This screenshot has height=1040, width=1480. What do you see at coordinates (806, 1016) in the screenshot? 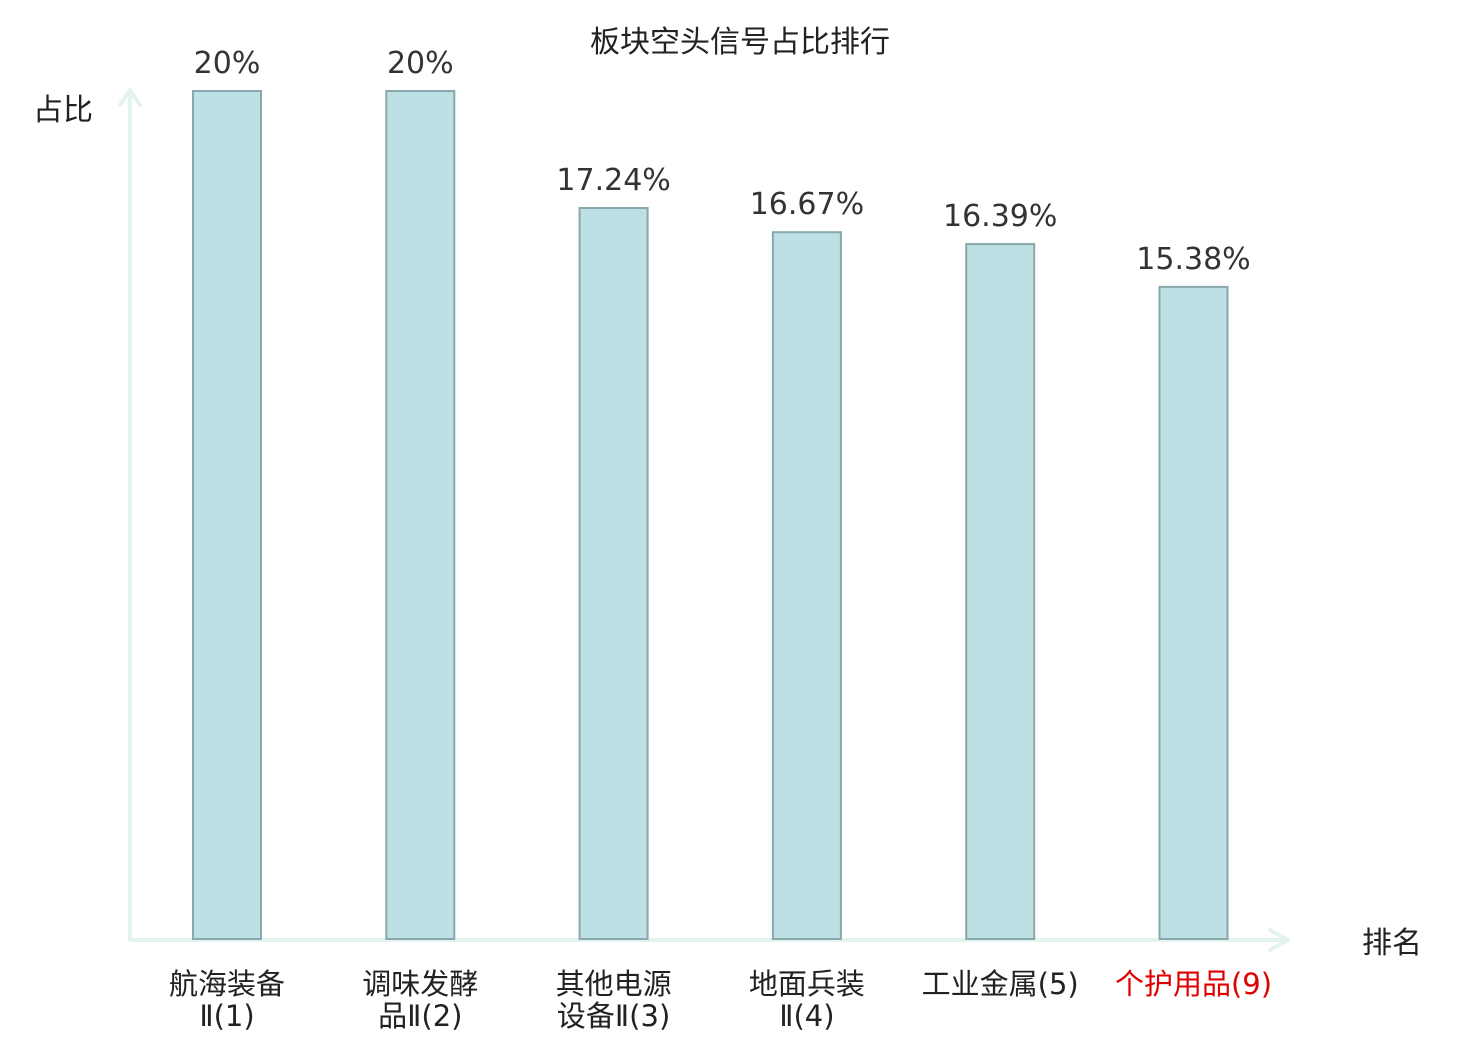
I see `category-label-4-line-2: Ⅱ(4)` at bounding box center [806, 1016].